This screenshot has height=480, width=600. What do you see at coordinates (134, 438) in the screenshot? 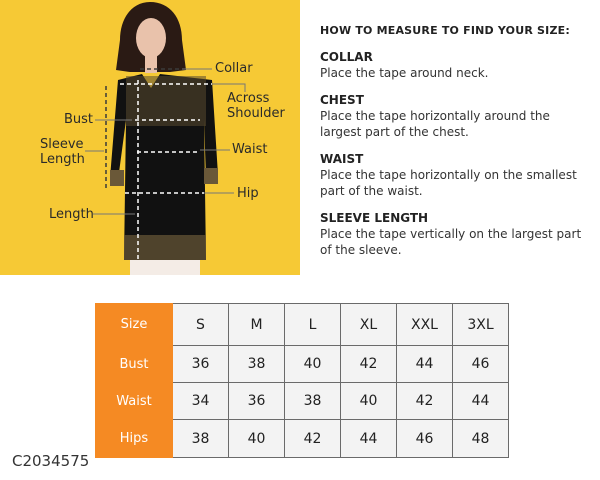
I see `row-label: Hips` at bounding box center [134, 438].